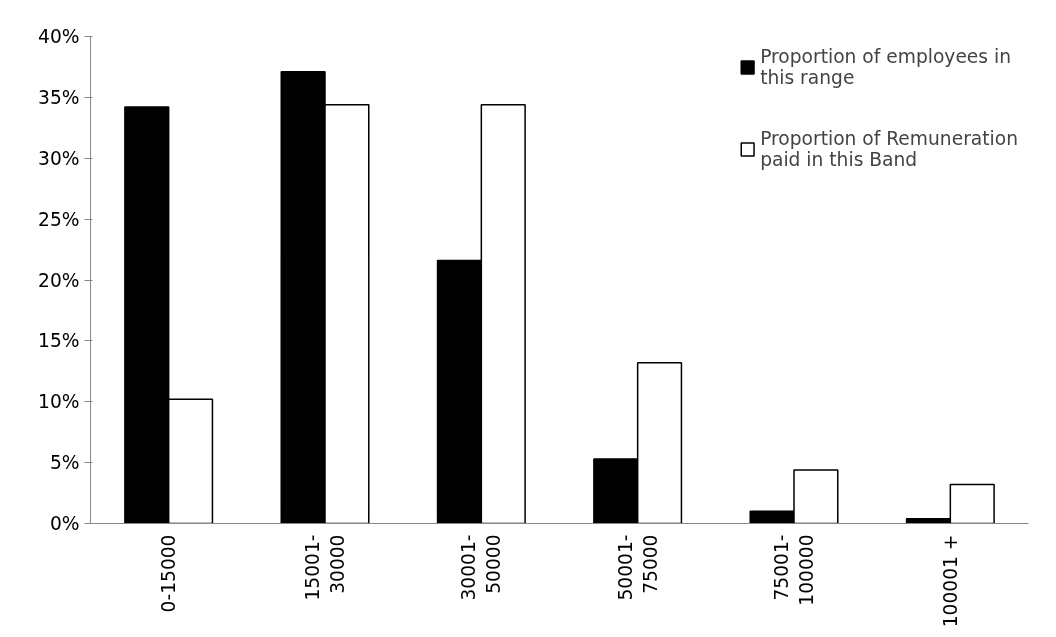 This screenshot has height=637, width=1056. Describe the element at coordinates (481, 567) in the screenshot. I see `x-tick-label: 30001- 50000` at that location.